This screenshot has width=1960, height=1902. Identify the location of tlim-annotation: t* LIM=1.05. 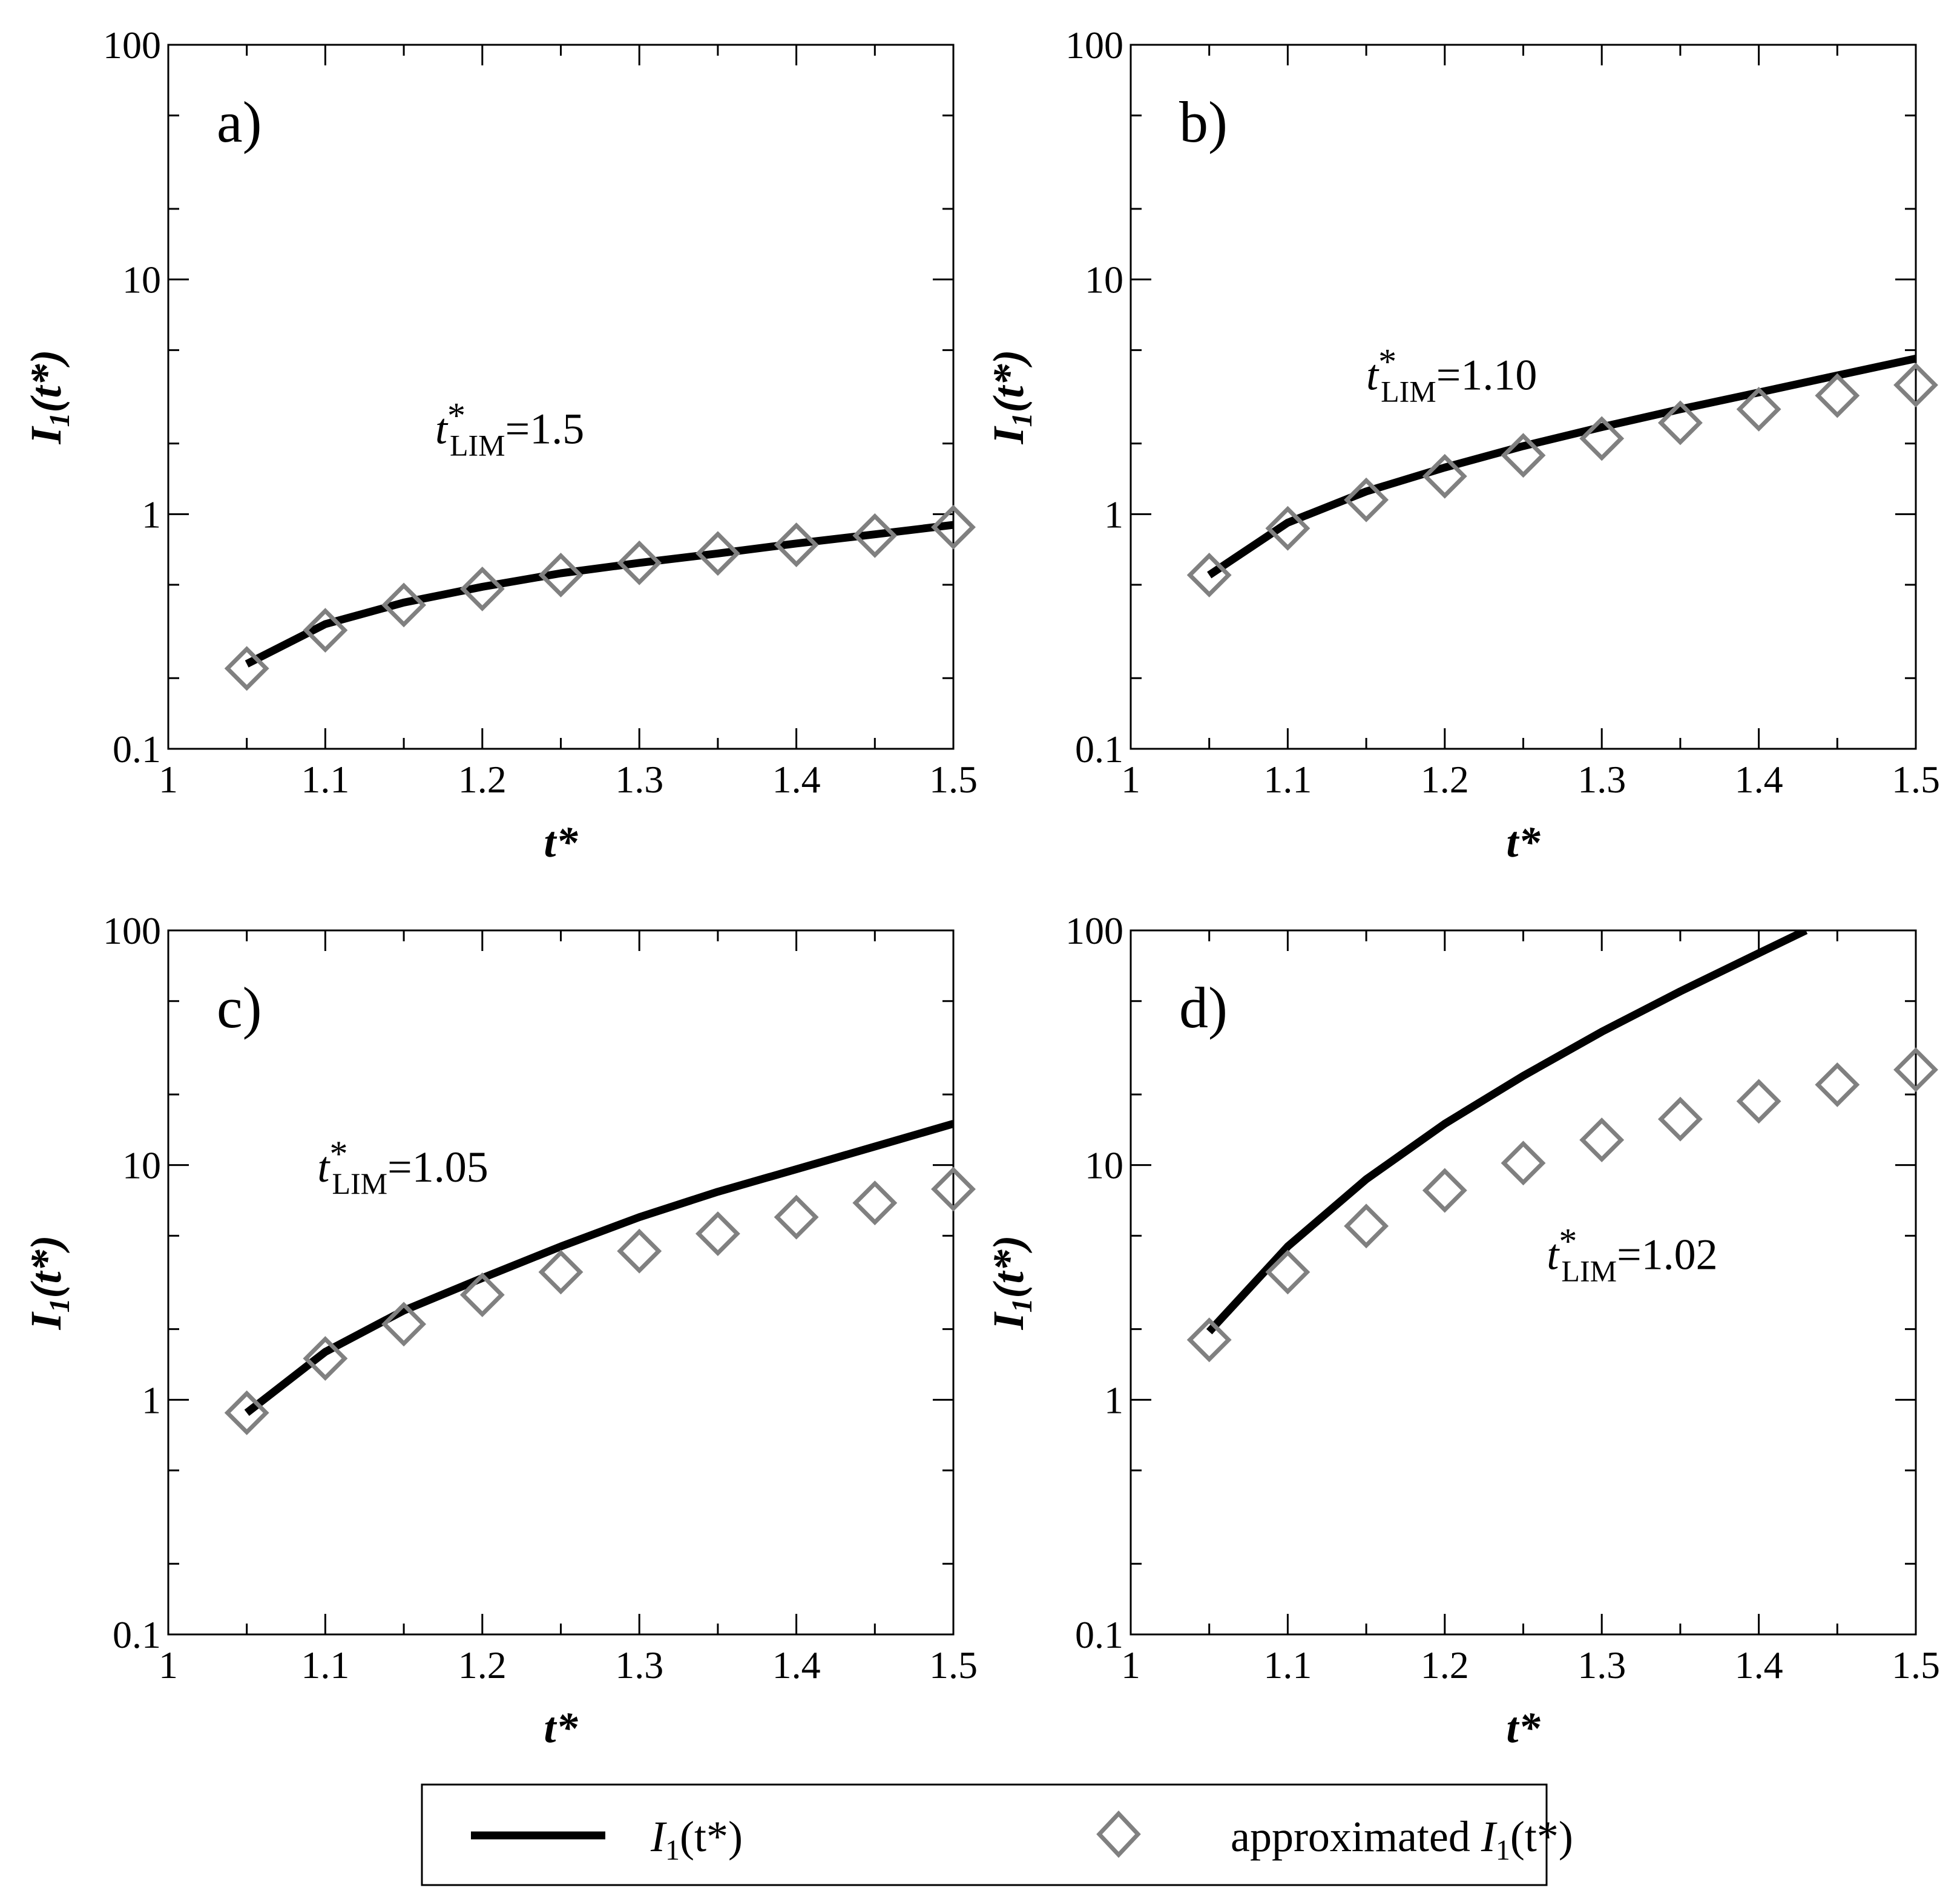
(402, 1167).